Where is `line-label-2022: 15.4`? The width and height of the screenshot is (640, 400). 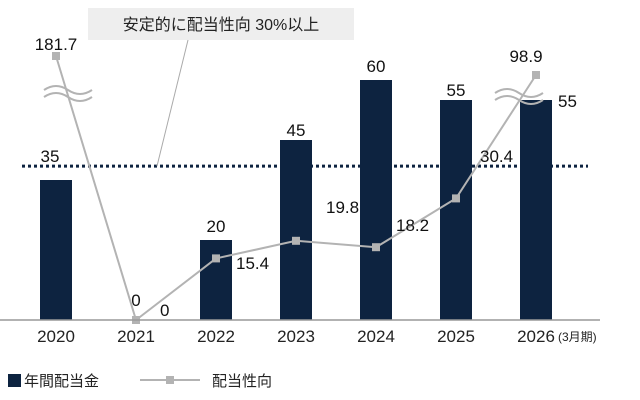
line-label-2022: 15.4 is located at coordinates (252, 263).